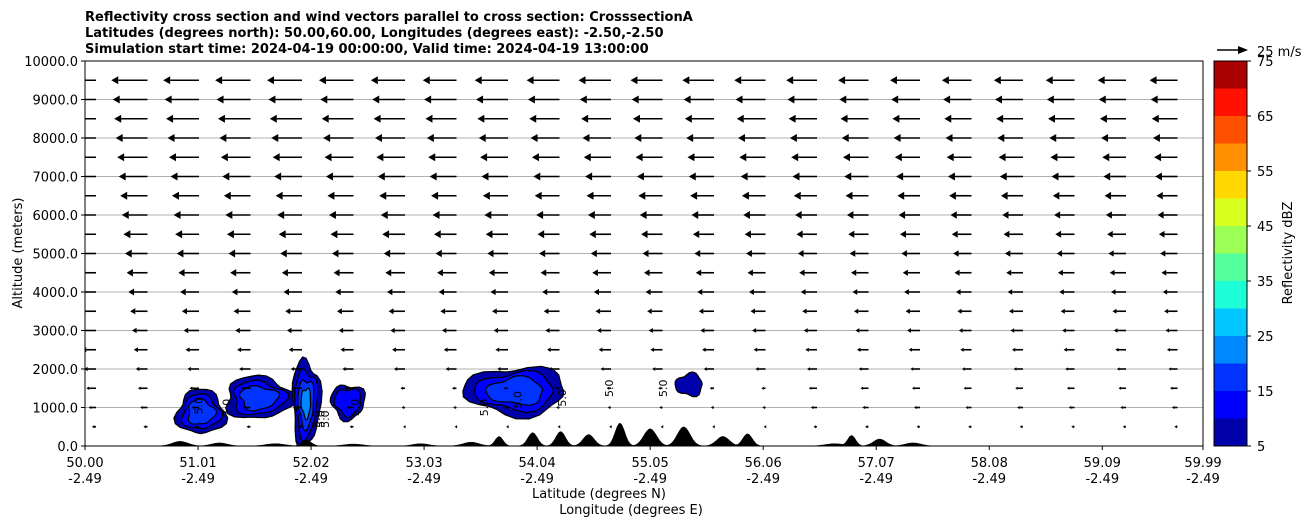  Describe the element at coordinates (56, 216) in the screenshot. I see `y-tick-label-6: 6000.0` at that location.